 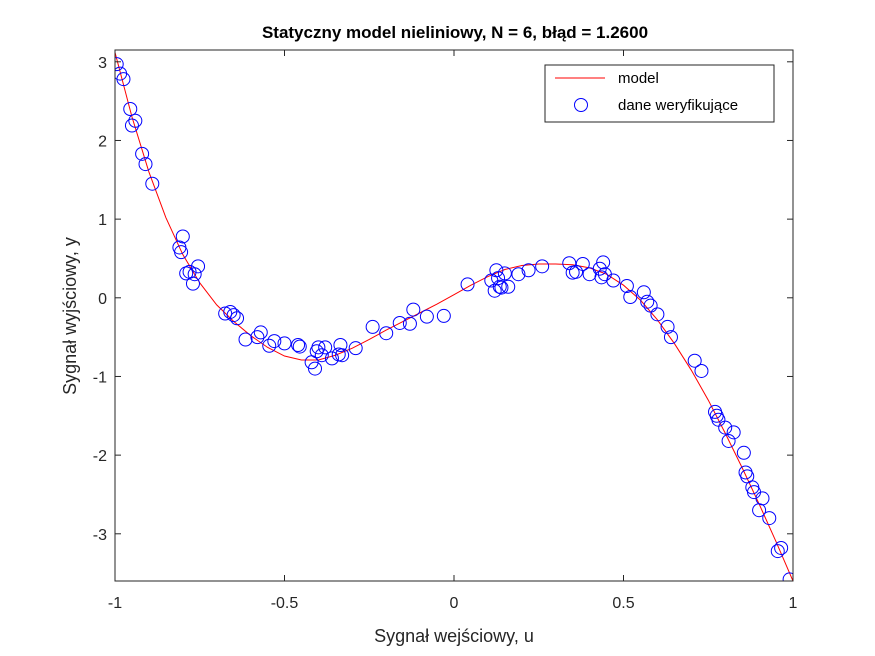 What do you see at coordinates (102, 220) in the screenshot?
I see `y-tick-label: 1` at bounding box center [102, 220].